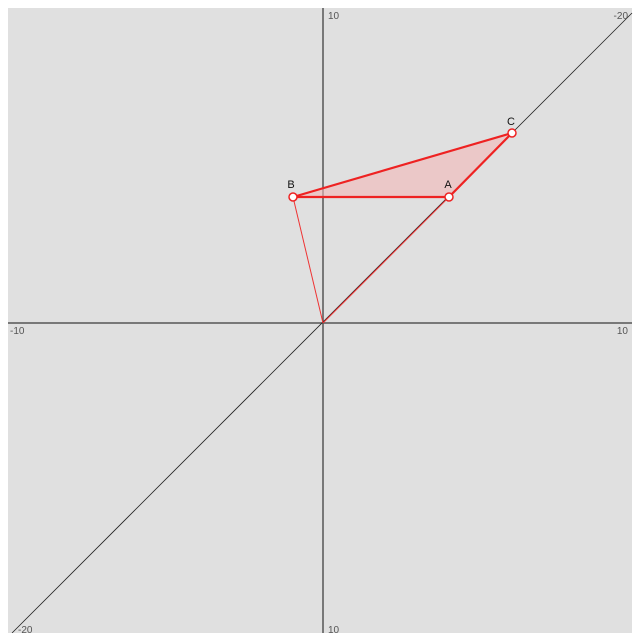  Describe the element at coordinates (293, 197) in the screenshot. I see `point-b` at that location.